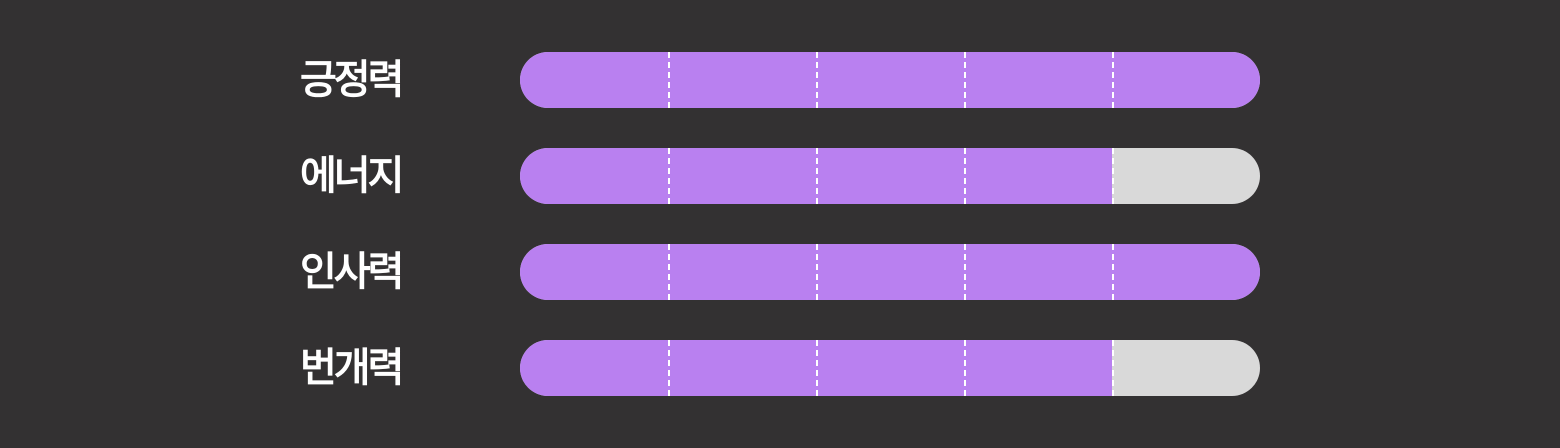 This screenshot has height=448, width=1560. Describe the element at coordinates (352, 368) in the screenshot. I see `stat-label: 번개력` at that location.